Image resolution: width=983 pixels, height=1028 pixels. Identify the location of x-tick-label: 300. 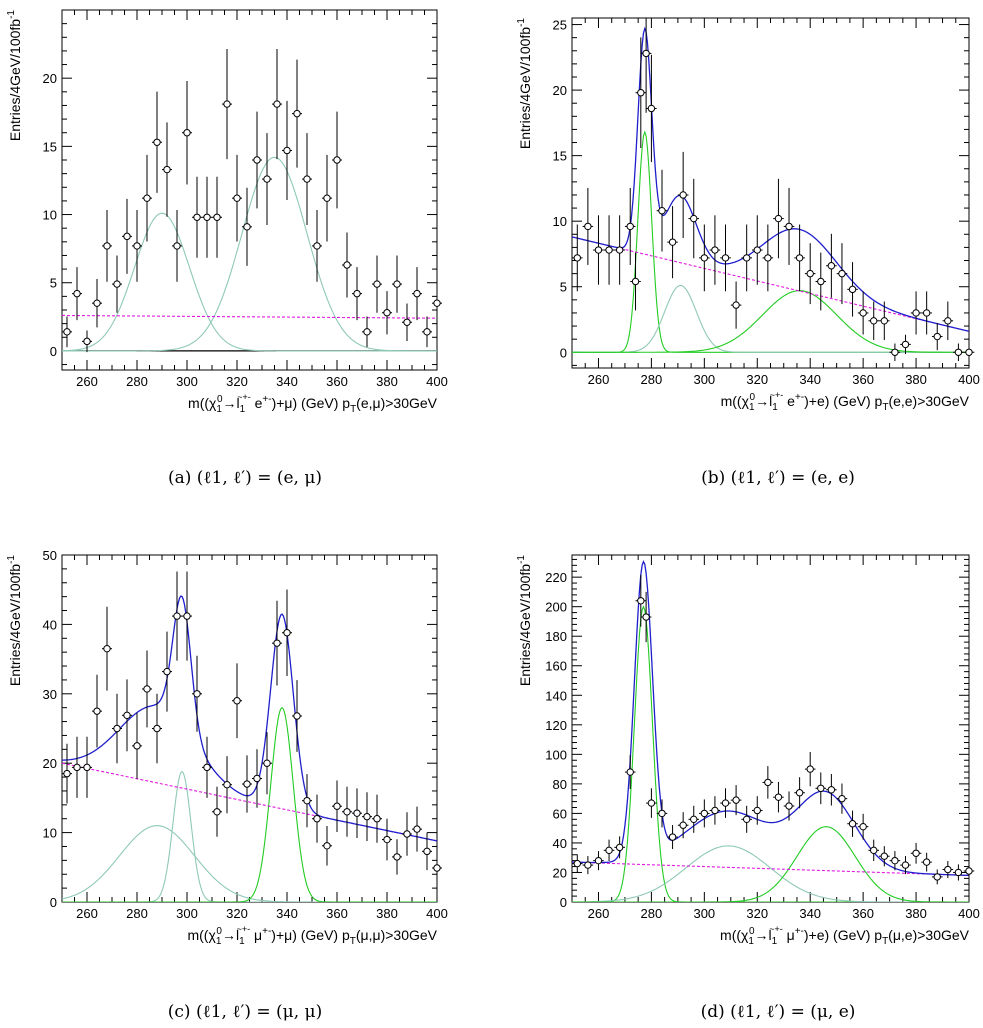
(704, 913).